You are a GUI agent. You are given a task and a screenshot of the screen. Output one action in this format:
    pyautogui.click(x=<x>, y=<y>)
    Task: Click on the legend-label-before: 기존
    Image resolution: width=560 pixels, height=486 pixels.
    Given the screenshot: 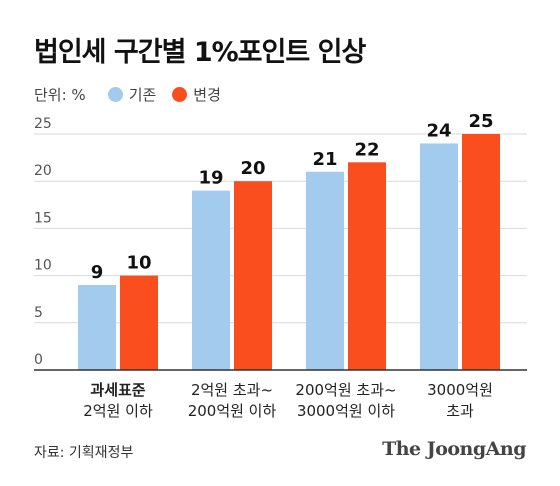 What is the action you would take?
    pyautogui.click(x=142, y=94)
    